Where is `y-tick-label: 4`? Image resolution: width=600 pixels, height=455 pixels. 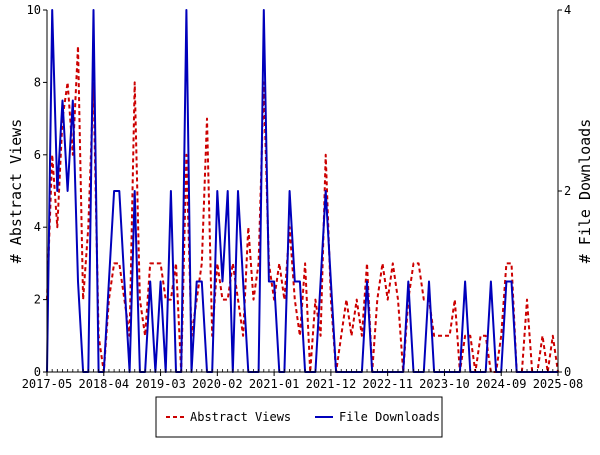 y-tick-label: 4 is located at coordinates (37, 227).